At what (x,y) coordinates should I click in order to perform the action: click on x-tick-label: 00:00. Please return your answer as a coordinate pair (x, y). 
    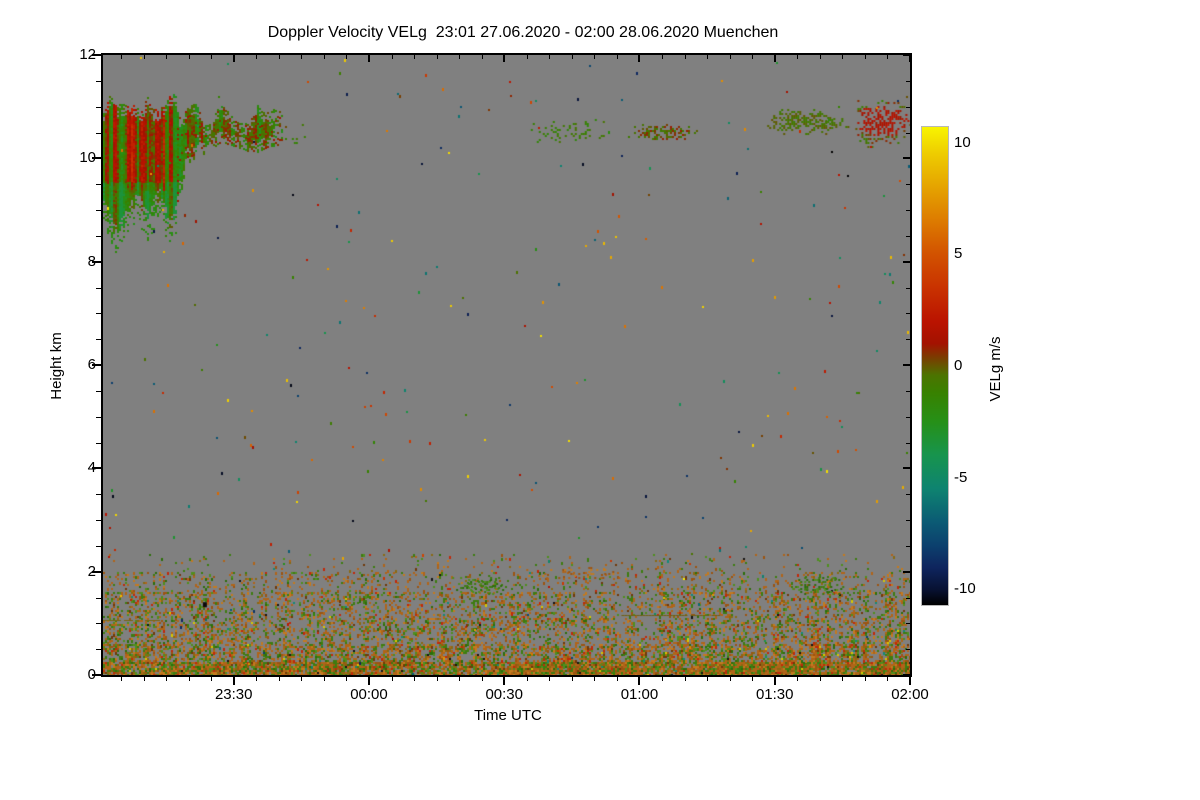
    Looking at the image, I should click on (369, 694).